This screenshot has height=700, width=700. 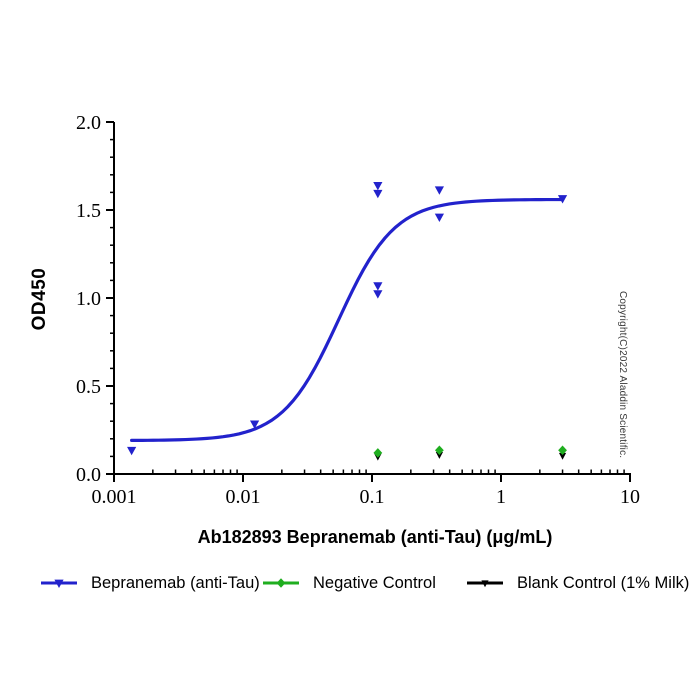 I want to click on legend-label: Bepranemab (anti-Tau), so click(x=175, y=582).